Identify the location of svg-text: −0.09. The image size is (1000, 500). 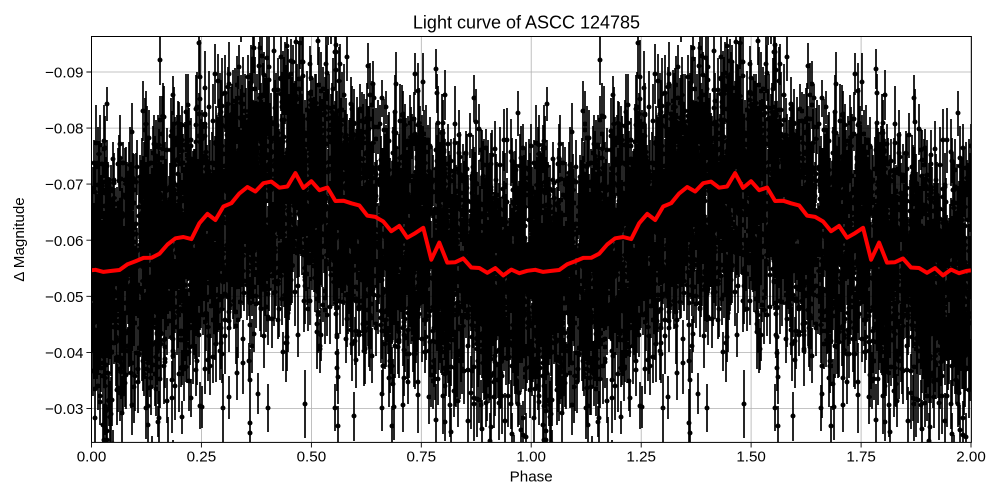
(64, 73).